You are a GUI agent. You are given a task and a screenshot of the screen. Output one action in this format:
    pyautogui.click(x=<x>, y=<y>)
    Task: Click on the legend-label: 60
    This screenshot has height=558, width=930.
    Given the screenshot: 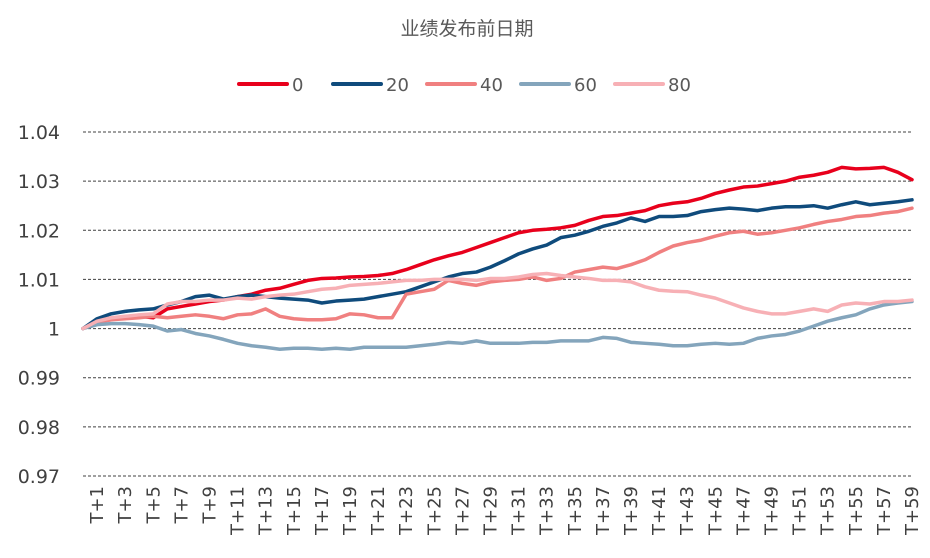 What is the action you would take?
    pyautogui.click(x=585, y=85)
    